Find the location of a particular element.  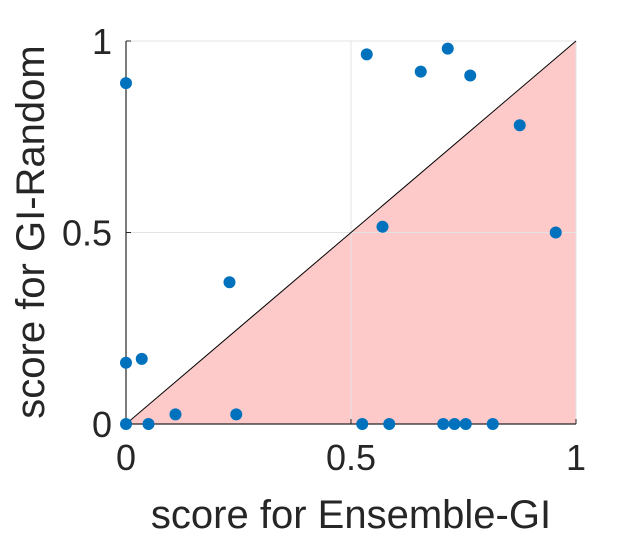

x-tick-label: 1 is located at coordinates (576, 457).